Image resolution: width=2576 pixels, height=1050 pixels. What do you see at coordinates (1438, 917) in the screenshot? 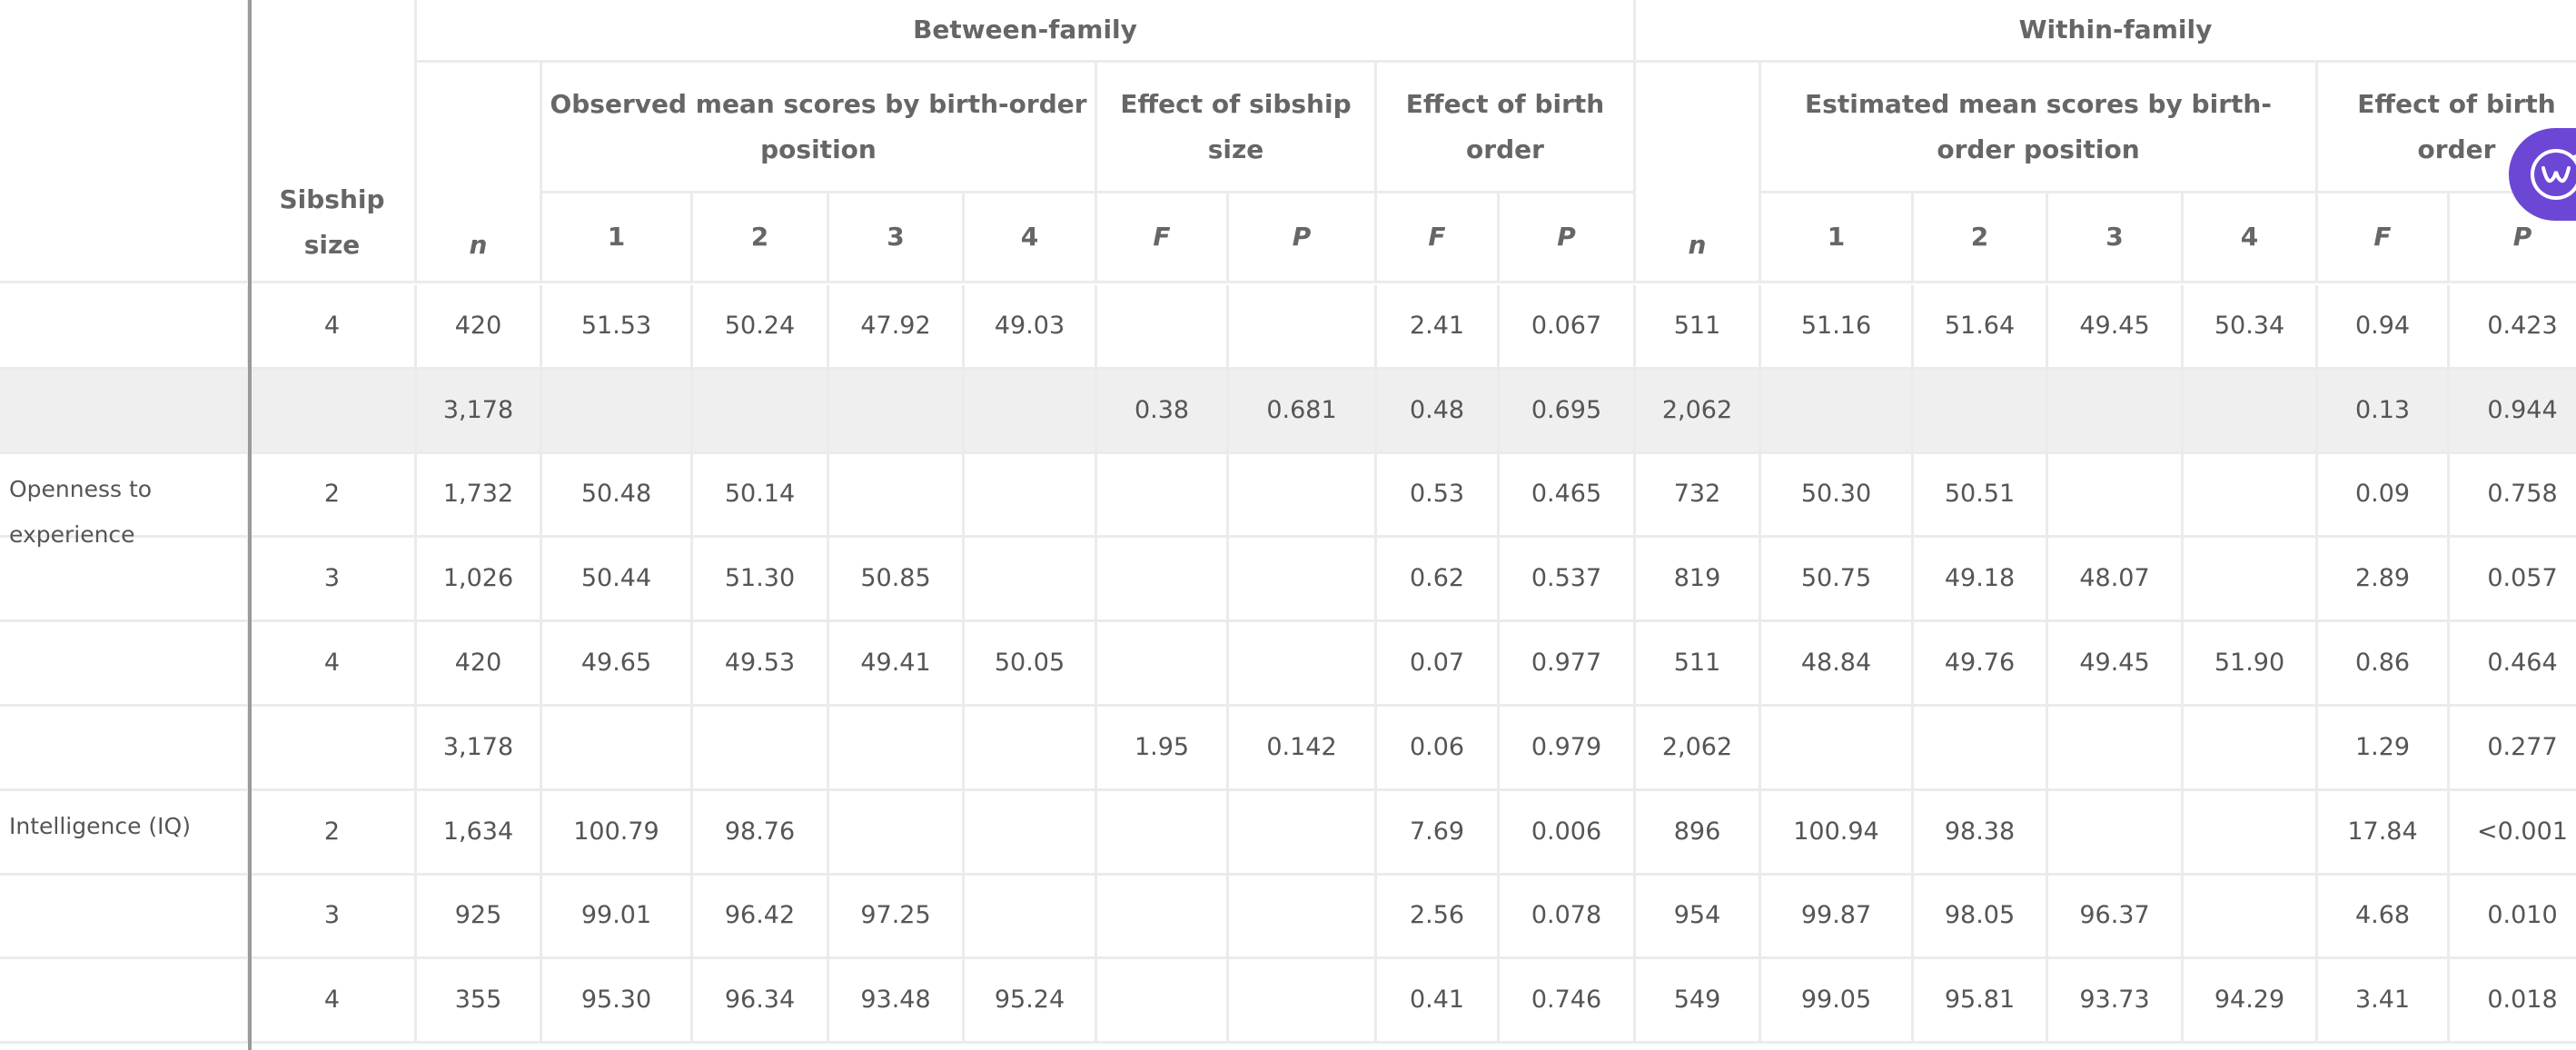
I see `table-cell: 2.56` at bounding box center [1438, 917].